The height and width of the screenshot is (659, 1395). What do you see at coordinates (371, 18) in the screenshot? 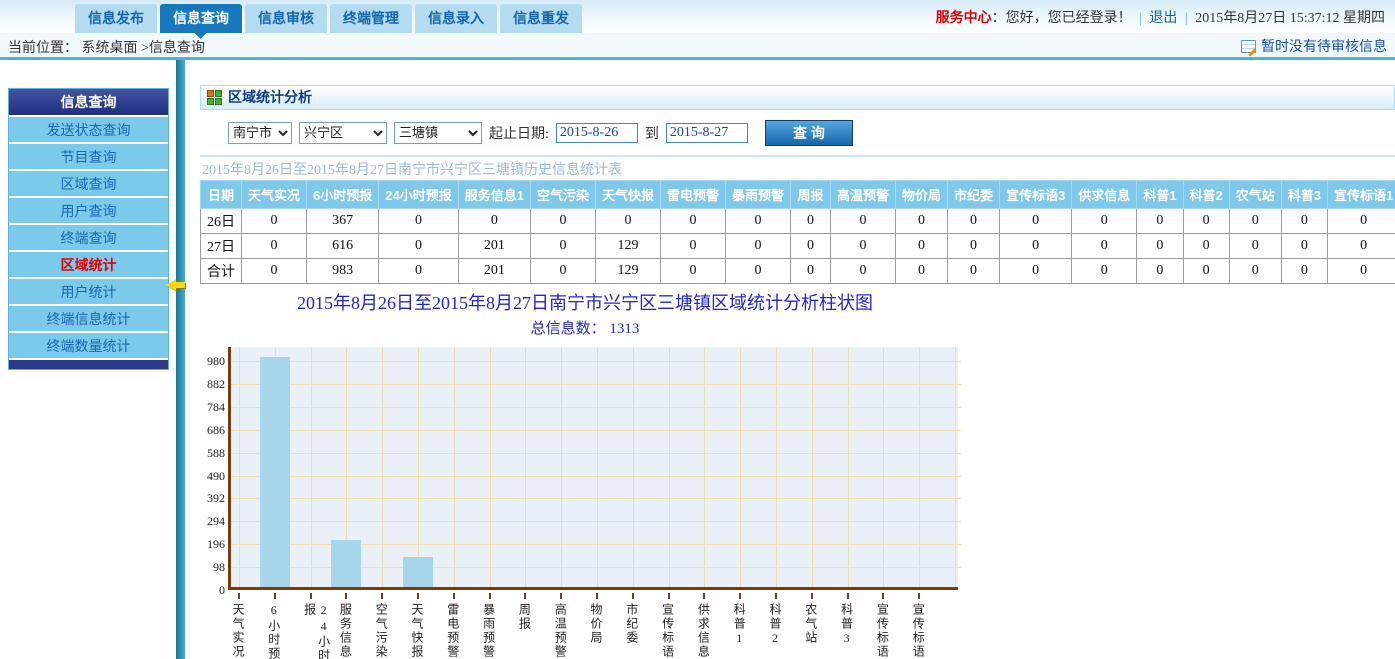
I see `nav-tab-3: 终端管理` at bounding box center [371, 18].